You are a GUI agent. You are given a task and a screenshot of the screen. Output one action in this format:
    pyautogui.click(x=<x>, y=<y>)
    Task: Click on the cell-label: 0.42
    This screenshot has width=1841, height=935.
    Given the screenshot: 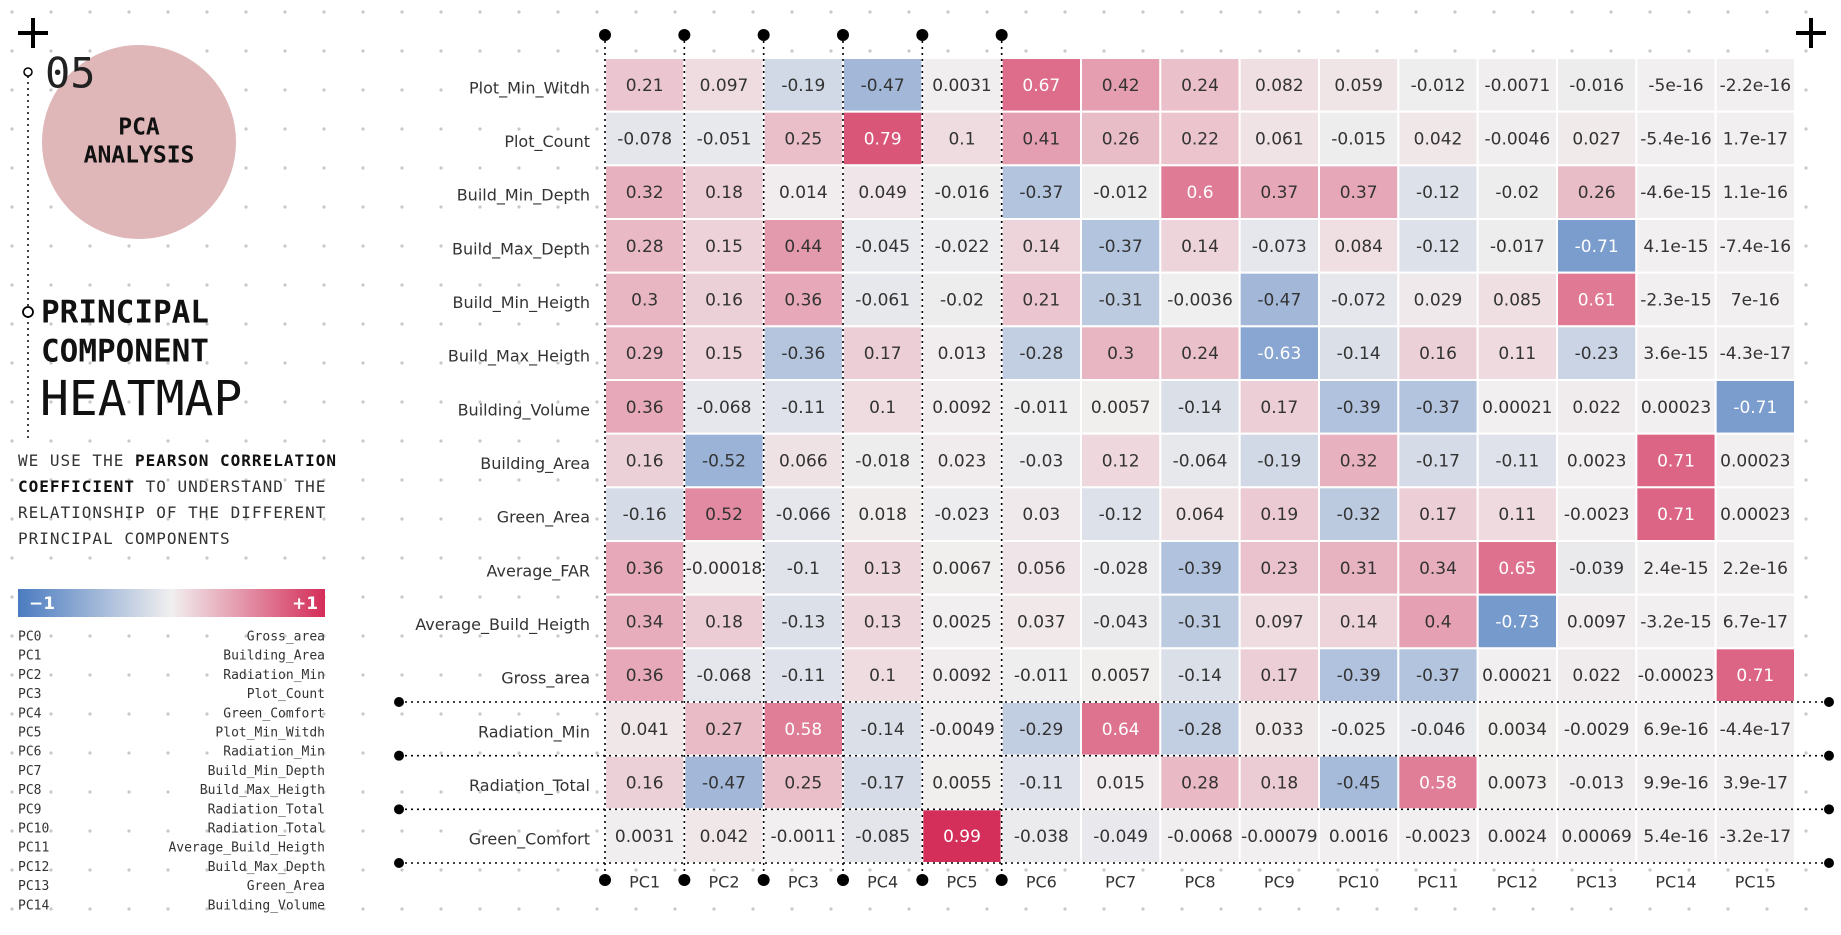 What is the action you would take?
    pyautogui.click(x=1121, y=86)
    